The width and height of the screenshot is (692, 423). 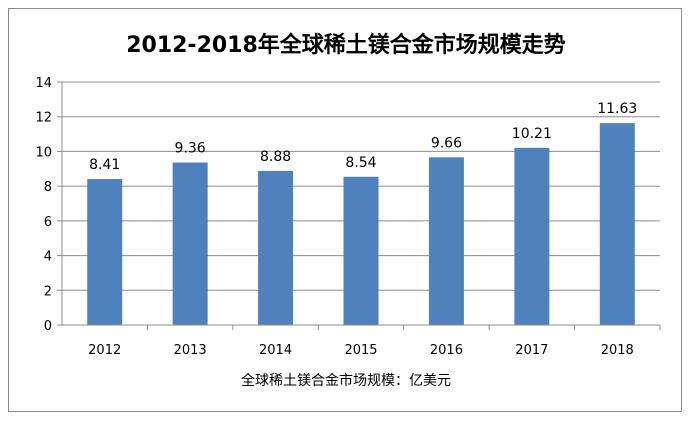 What do you see at coordinates (104, 165) in the screenshot?
I see `data-label-2012: 8.41` at bounding box center [104, 165].